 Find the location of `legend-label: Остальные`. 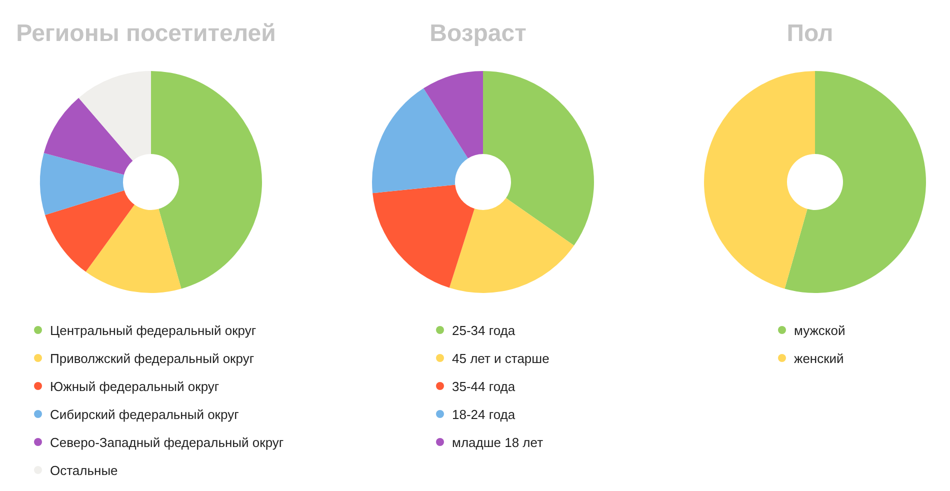

legend-label: Остальные is located at coordinates (84, 470).